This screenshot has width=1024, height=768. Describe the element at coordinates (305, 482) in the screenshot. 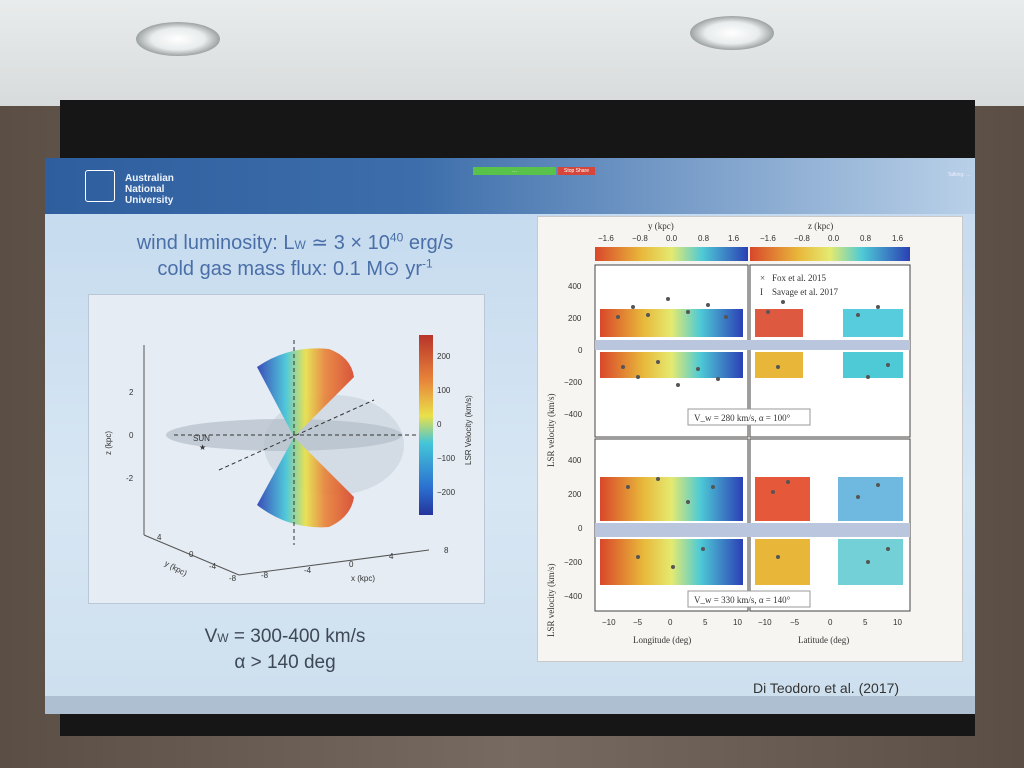

I see `lower-cone` at that location.